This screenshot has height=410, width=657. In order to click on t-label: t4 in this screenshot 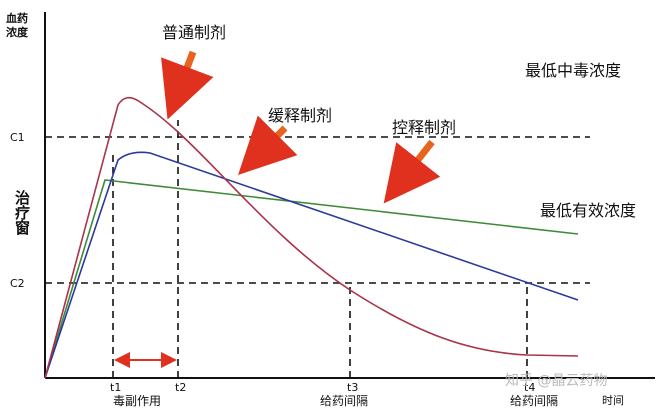, I will do `click(529, 387)`.